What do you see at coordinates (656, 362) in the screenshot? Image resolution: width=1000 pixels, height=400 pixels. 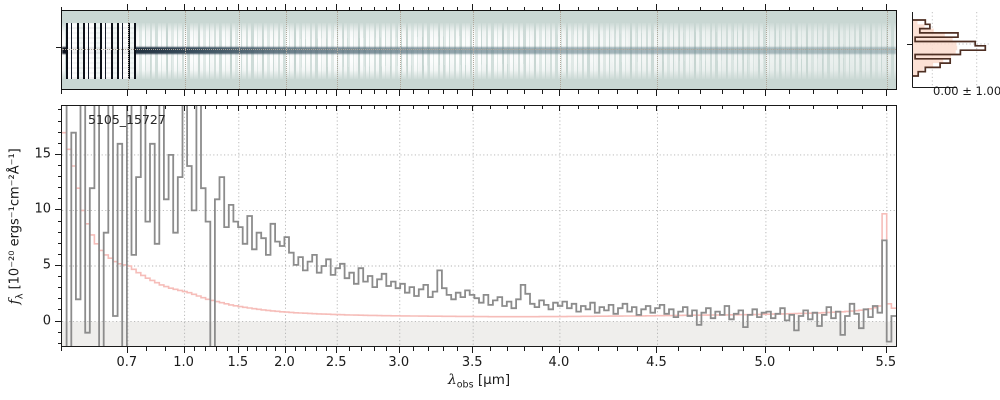 I see `x-tick-label: 4.5` at bounding box center [656, 362].